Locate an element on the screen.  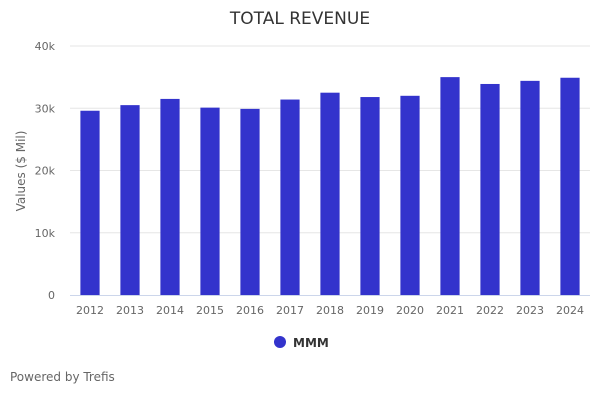
bar-2015 is located at coordinates (210, 201).